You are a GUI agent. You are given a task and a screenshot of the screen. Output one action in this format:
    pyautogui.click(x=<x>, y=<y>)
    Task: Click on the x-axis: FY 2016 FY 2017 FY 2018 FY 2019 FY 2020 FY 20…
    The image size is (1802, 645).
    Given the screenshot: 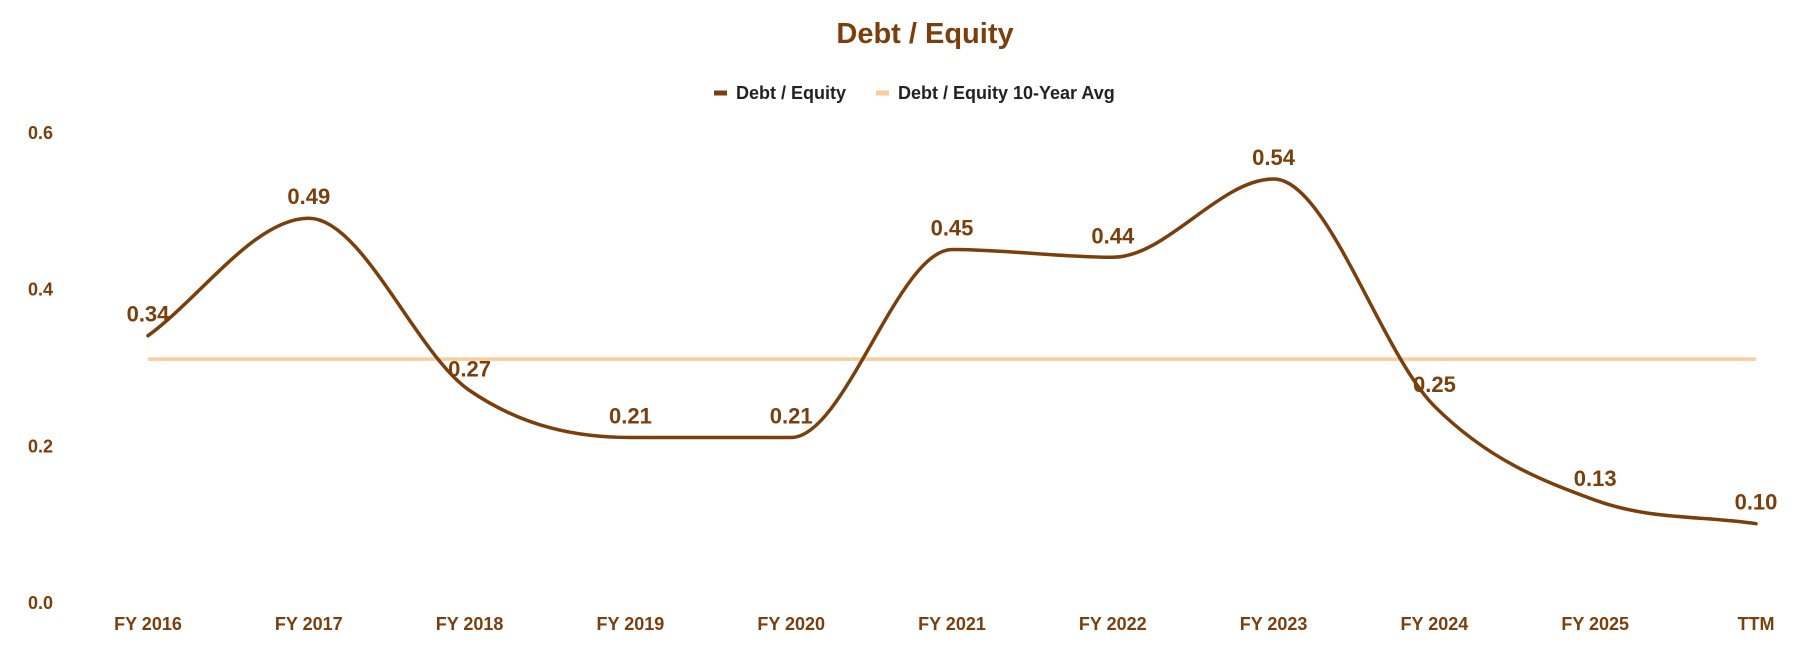 What is the action you would take?
    pyautogui.click(x=944, y=624)
    